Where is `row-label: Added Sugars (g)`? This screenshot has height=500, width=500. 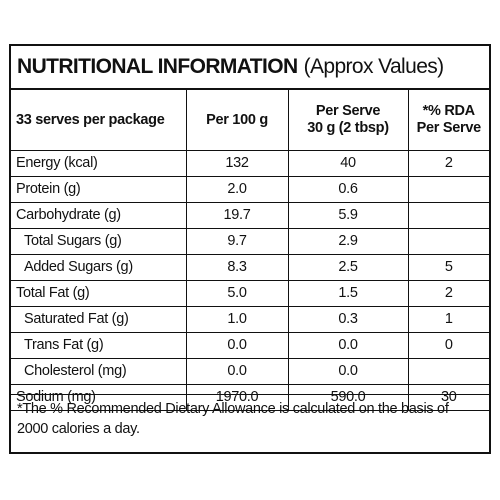 row-label: Added Sugars (g) is located at coordinates (99, 267).